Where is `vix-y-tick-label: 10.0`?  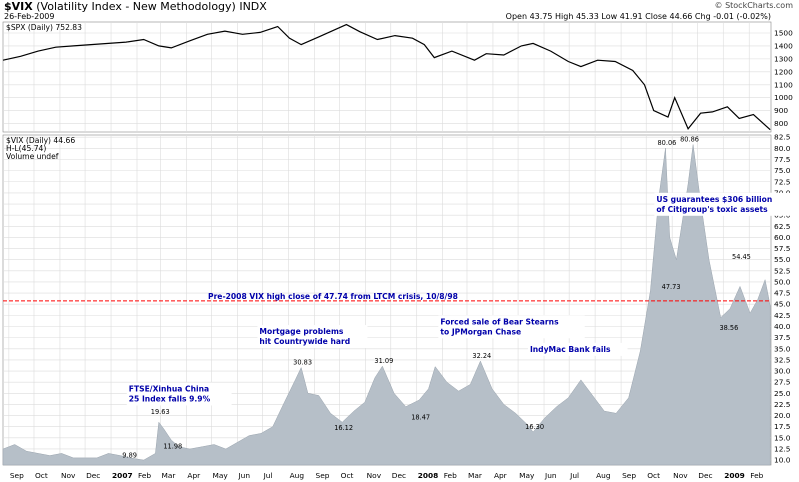
vix-y-tick-label: 10.0 is located at coordinates (782, 460).